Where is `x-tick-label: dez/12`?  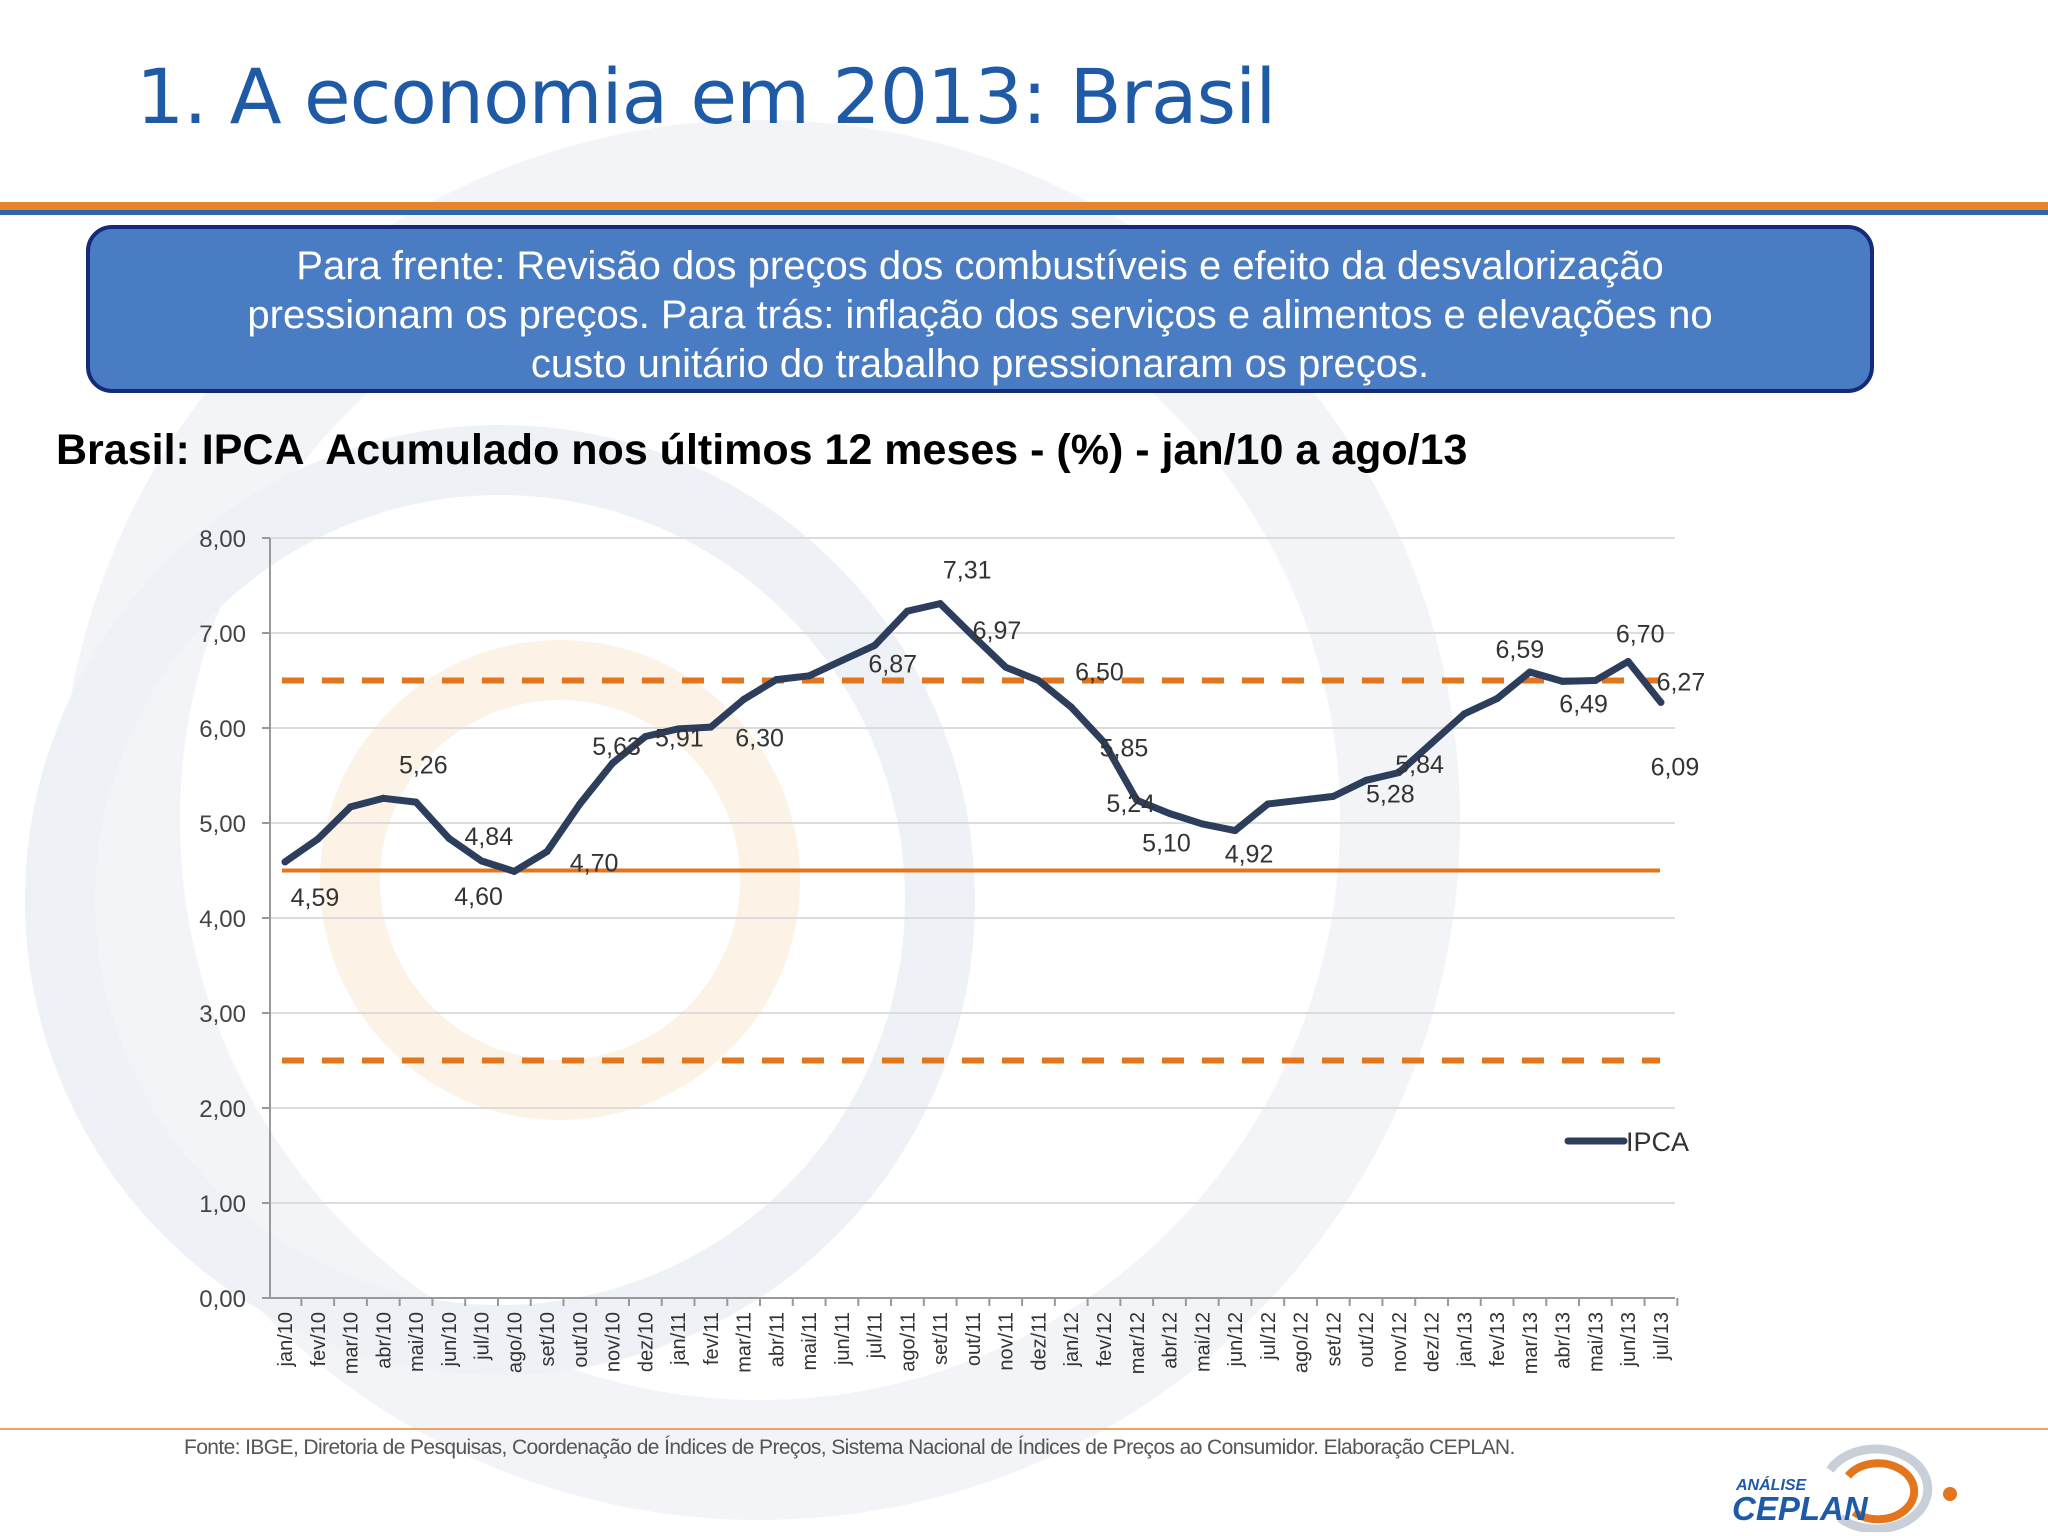
x-tick-label: dez/12 is located at coordinates (1433, 1342).